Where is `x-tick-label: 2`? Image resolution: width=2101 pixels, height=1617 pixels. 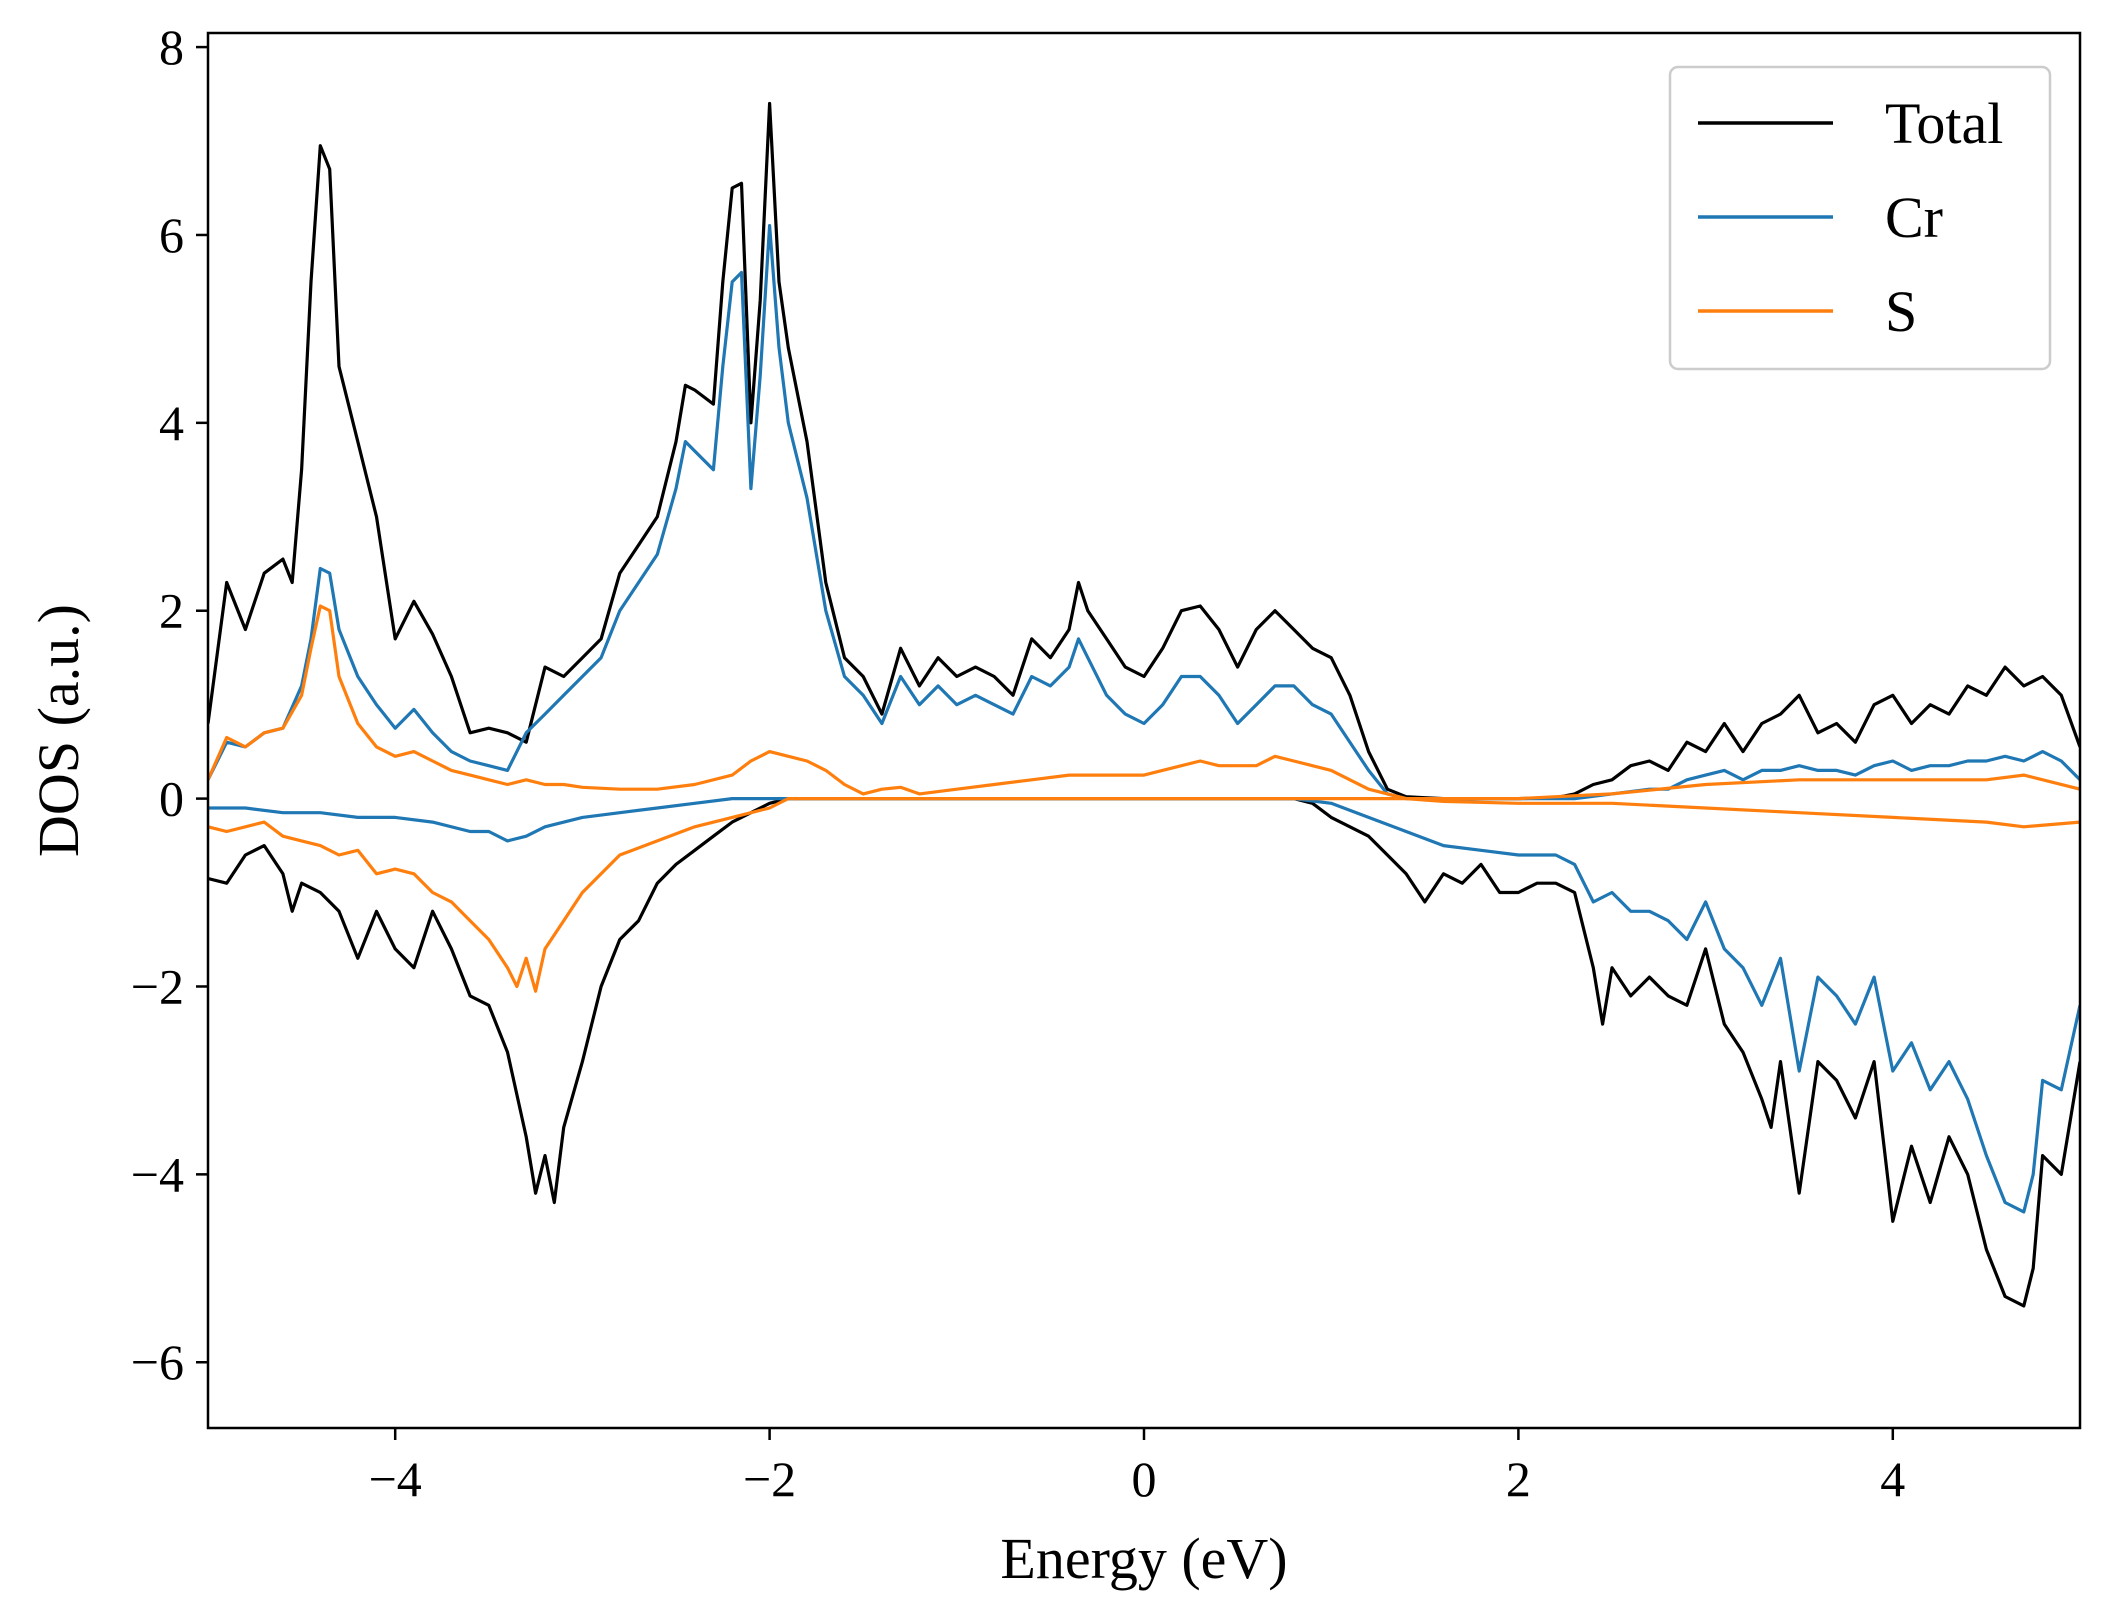
x-tick-label: 2 is located at coordinates (1518, 1479).